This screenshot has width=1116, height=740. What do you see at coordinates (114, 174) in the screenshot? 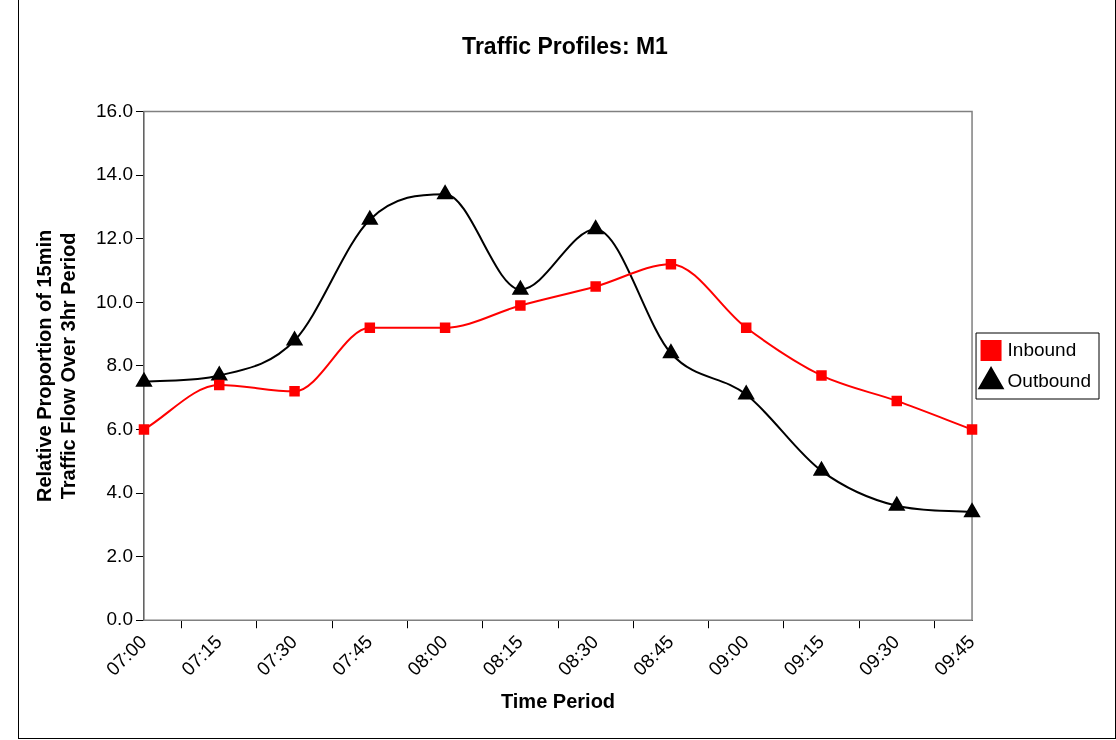
I see `y-tick-label: 14.0` at bounding box center [114, 174].